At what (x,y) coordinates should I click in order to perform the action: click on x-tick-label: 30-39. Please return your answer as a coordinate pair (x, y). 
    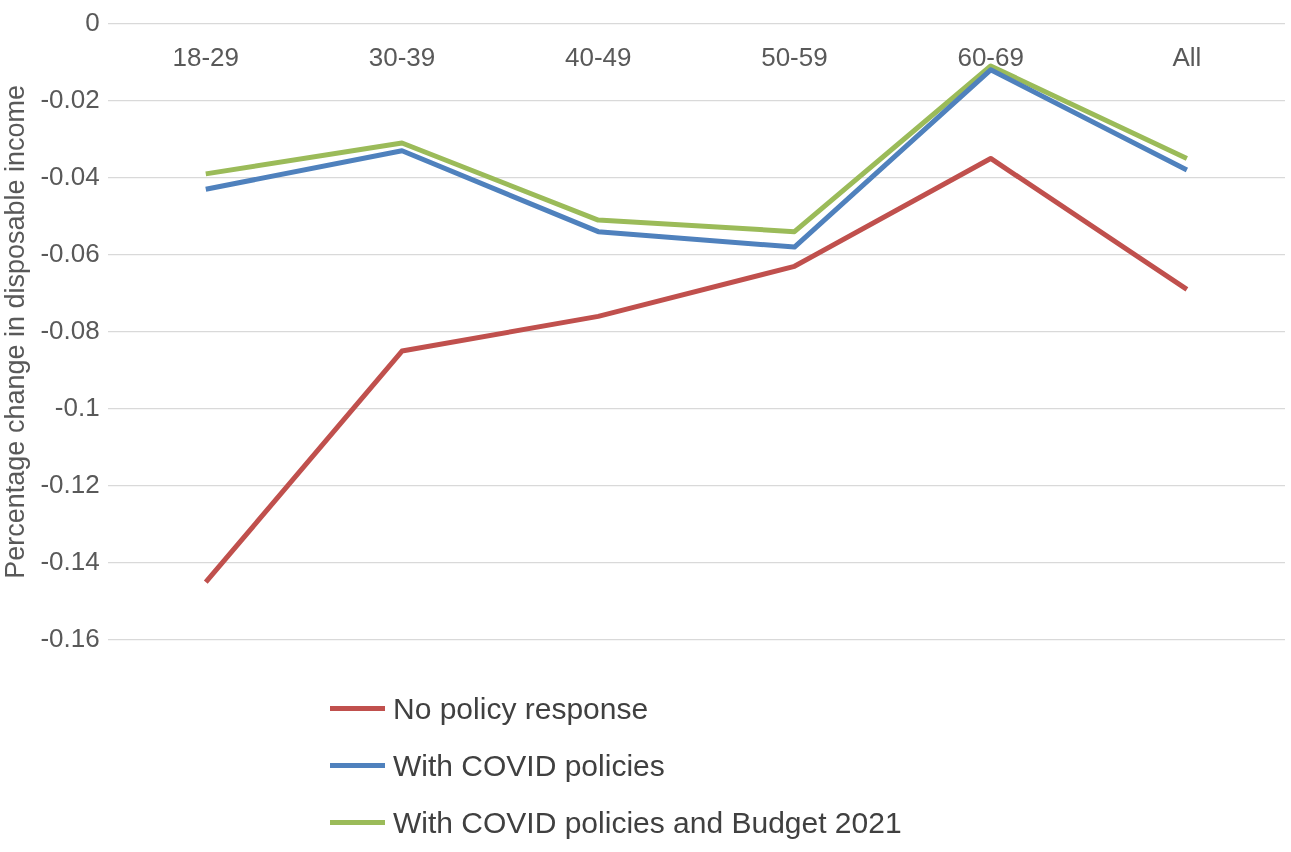
    Looking at the image, I should click on (402, 57).